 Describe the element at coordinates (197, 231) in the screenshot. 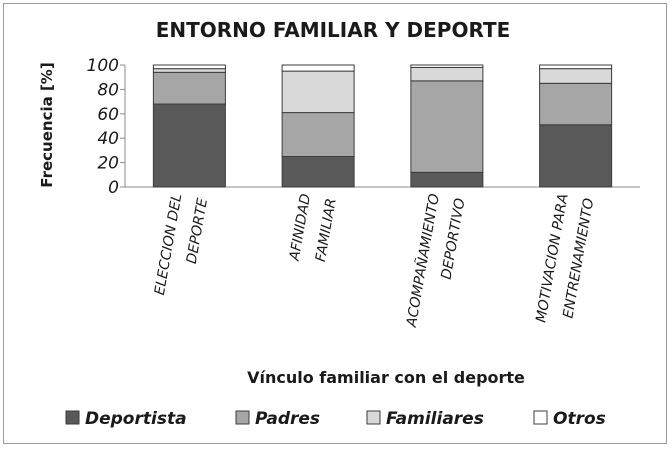

I see `category-label-line: DEPORTE` at that location.